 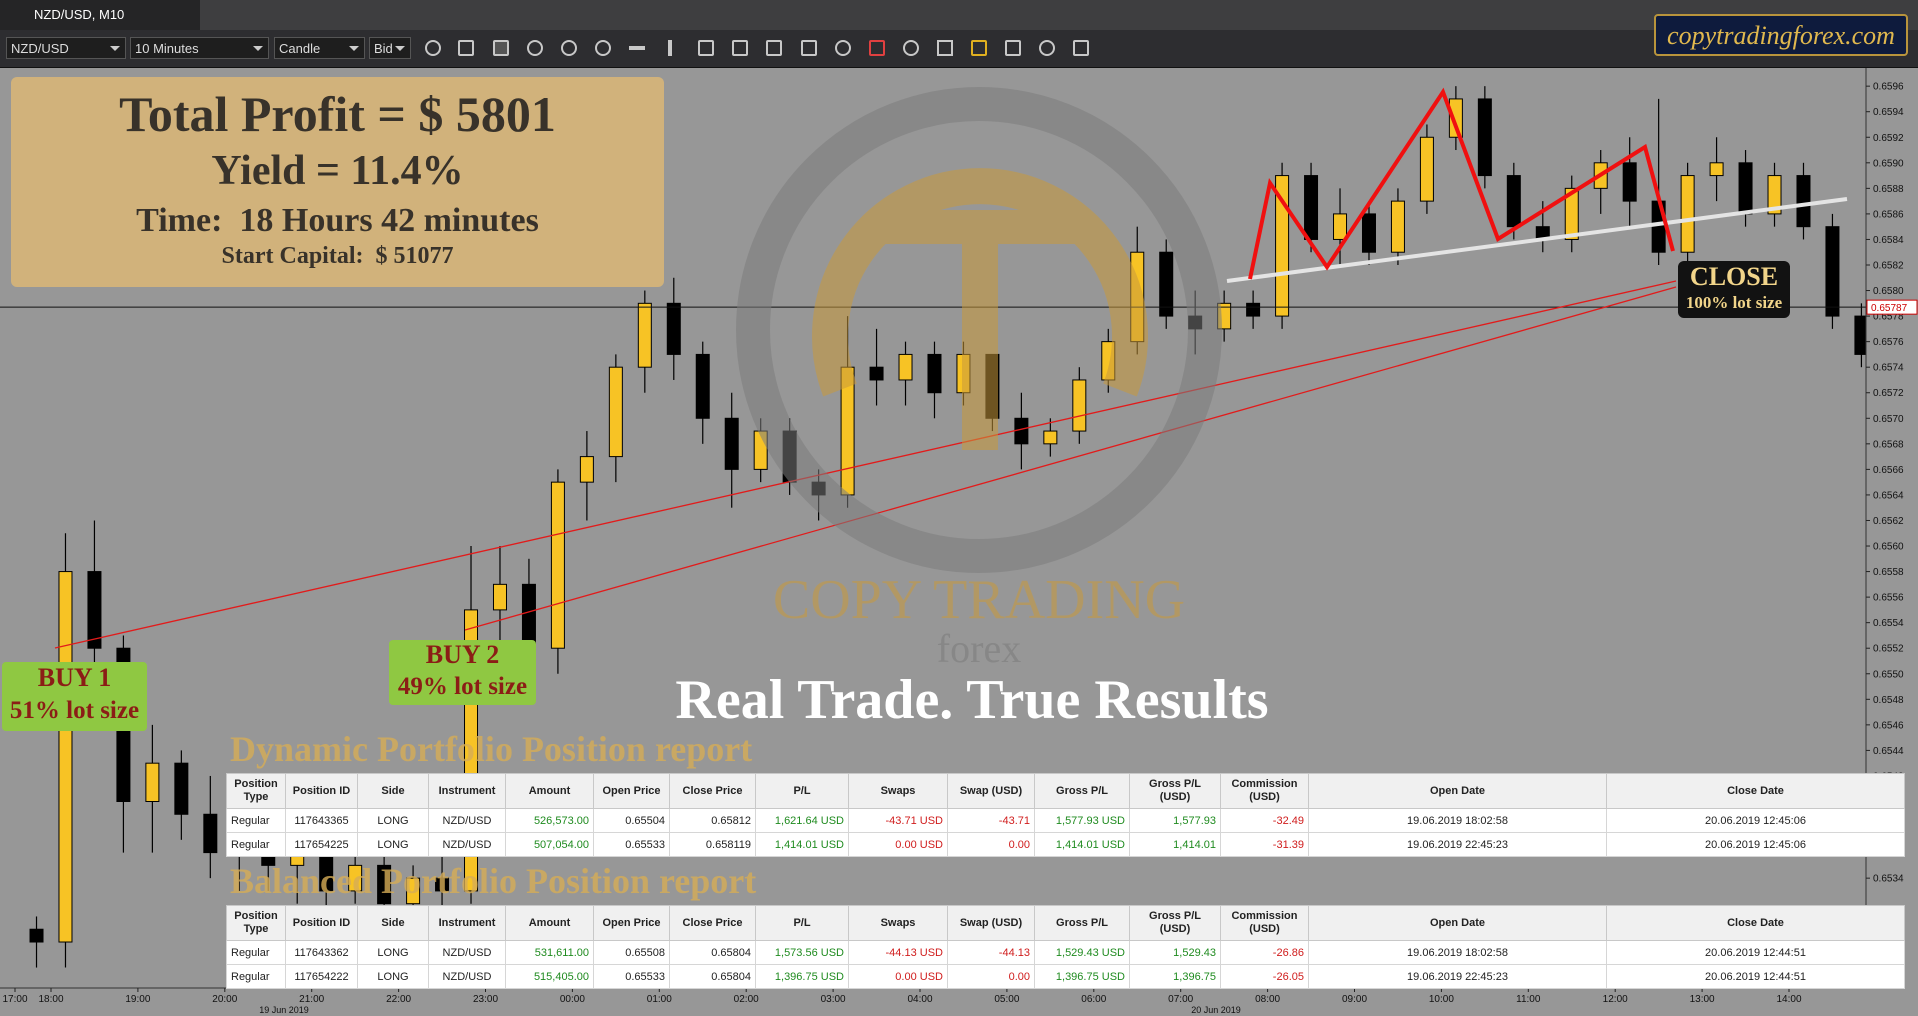 What do you see at coordinates (1175, 923) in the screenshot?
I see `column-header: Gross P/L (USD)` at bounding box center [1175, 923].